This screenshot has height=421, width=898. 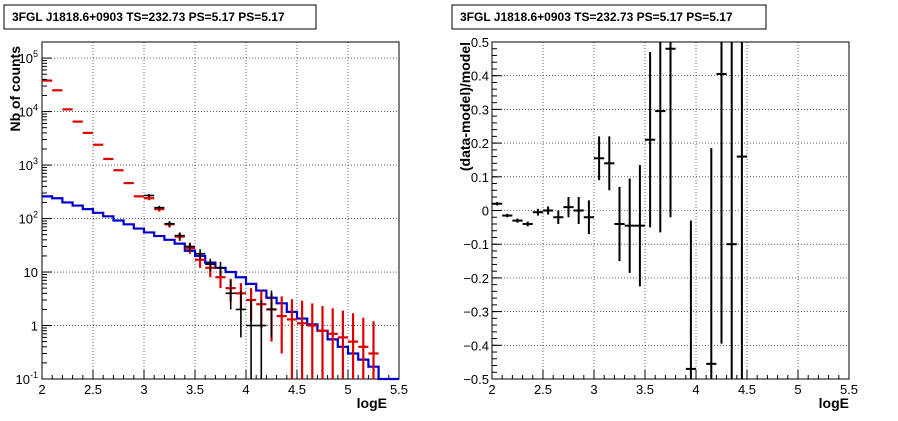 I want to click on counts-x-tick-label: 4, so click(x=245, y=389).